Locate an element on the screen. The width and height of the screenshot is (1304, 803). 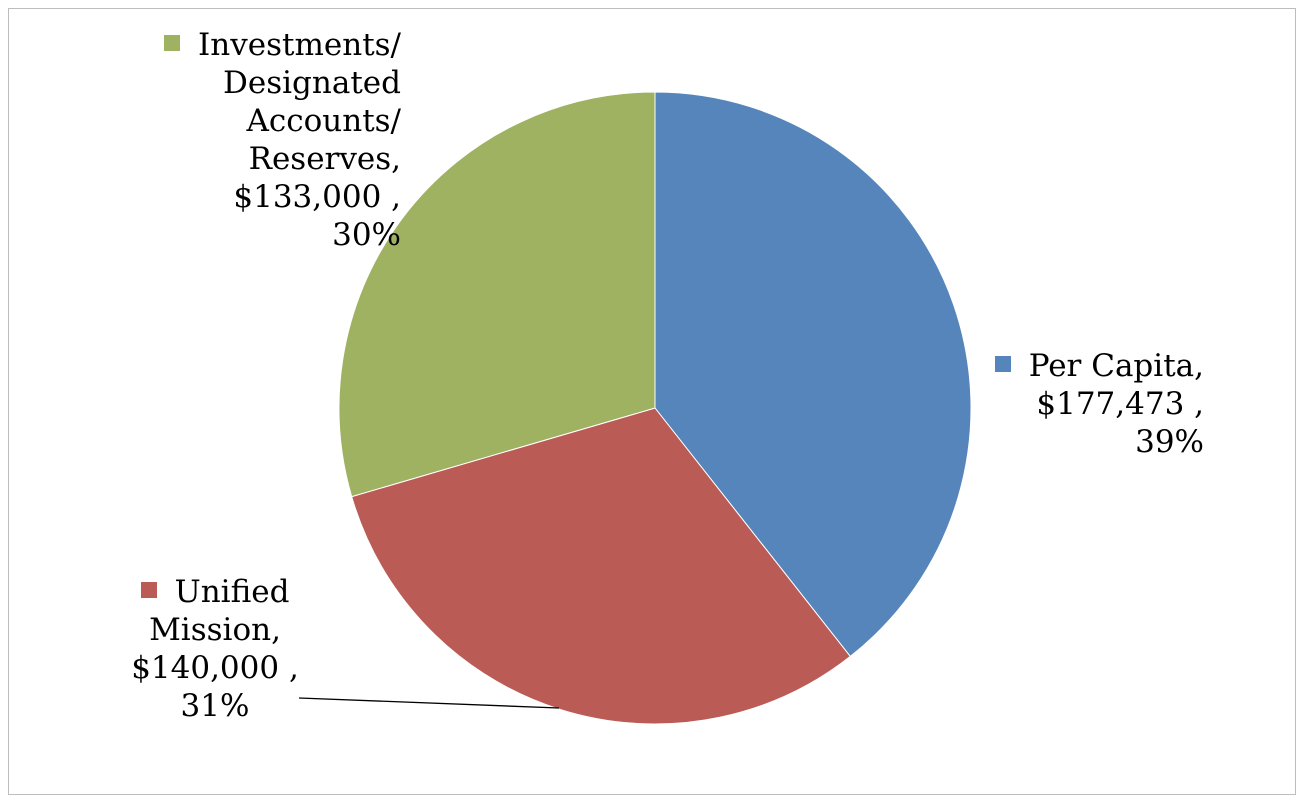
label-first-line: Investments/ is located at coordinates (270, 45).